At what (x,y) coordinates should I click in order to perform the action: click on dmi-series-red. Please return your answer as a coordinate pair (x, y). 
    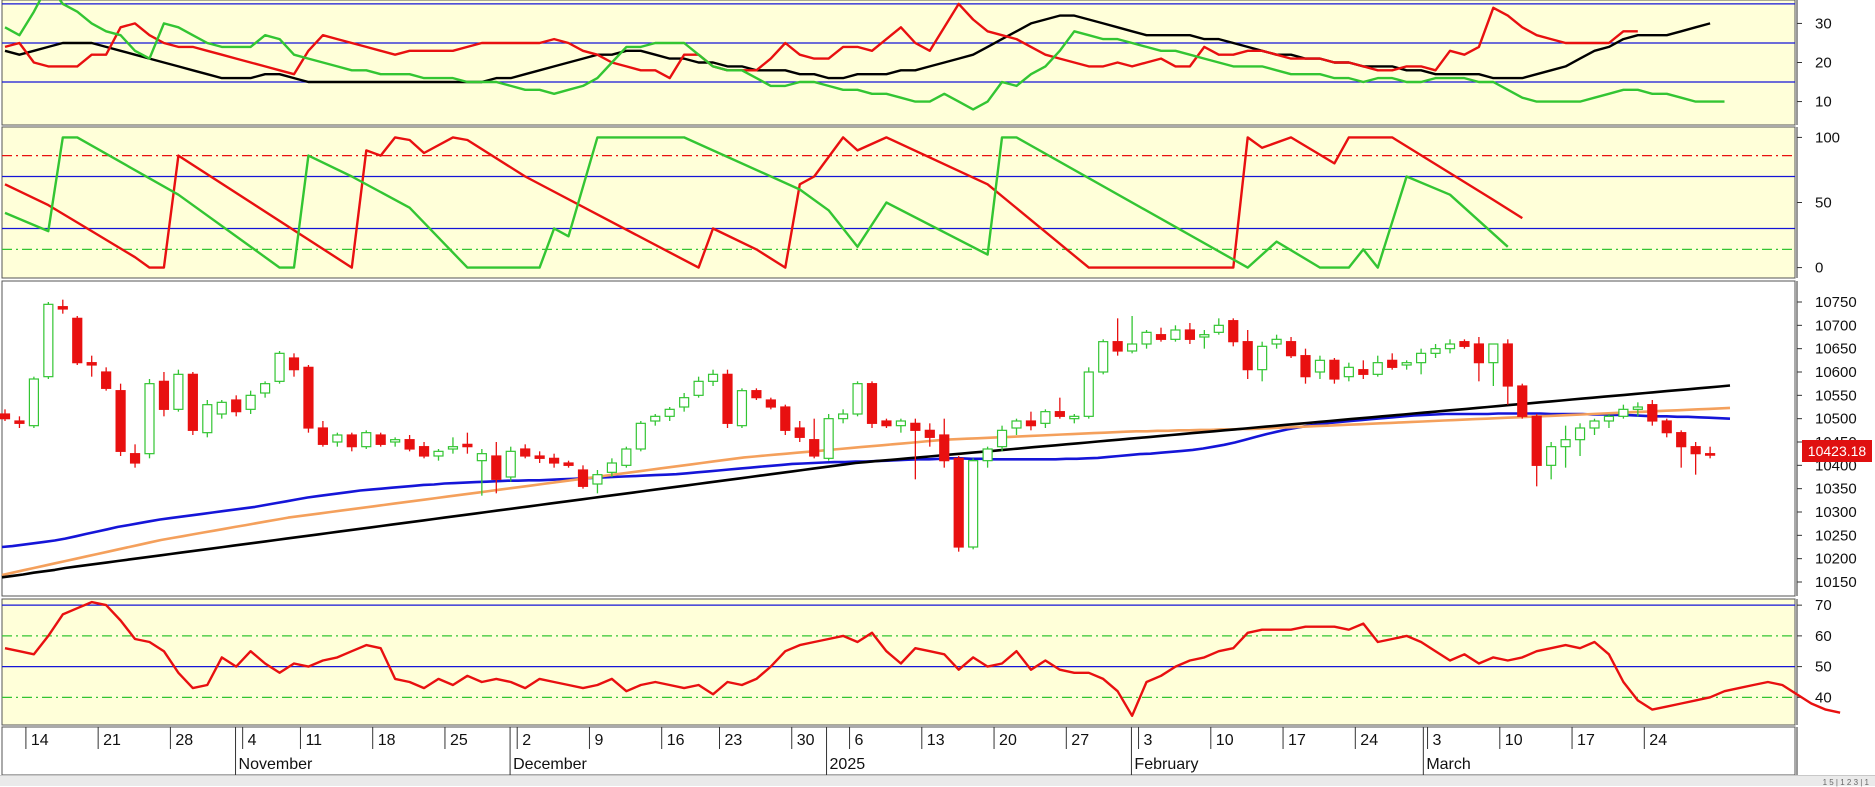
    Looking at the image, I should click on (821, 41).